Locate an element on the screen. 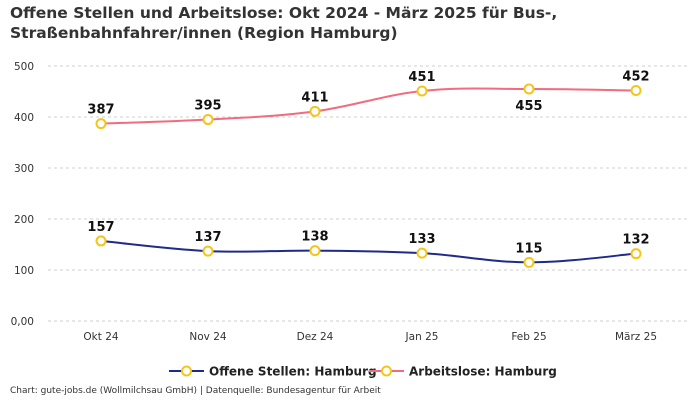 This screenshot has height=400, width=700. x-tick-label: Feb 25 is located at coordinates (528, 337).